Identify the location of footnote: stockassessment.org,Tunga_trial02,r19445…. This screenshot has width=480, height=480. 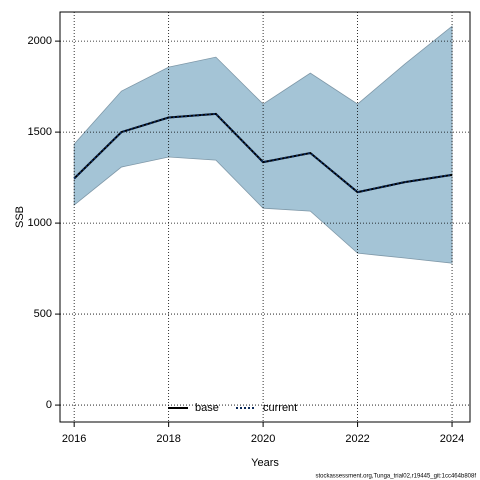
(395, 477).